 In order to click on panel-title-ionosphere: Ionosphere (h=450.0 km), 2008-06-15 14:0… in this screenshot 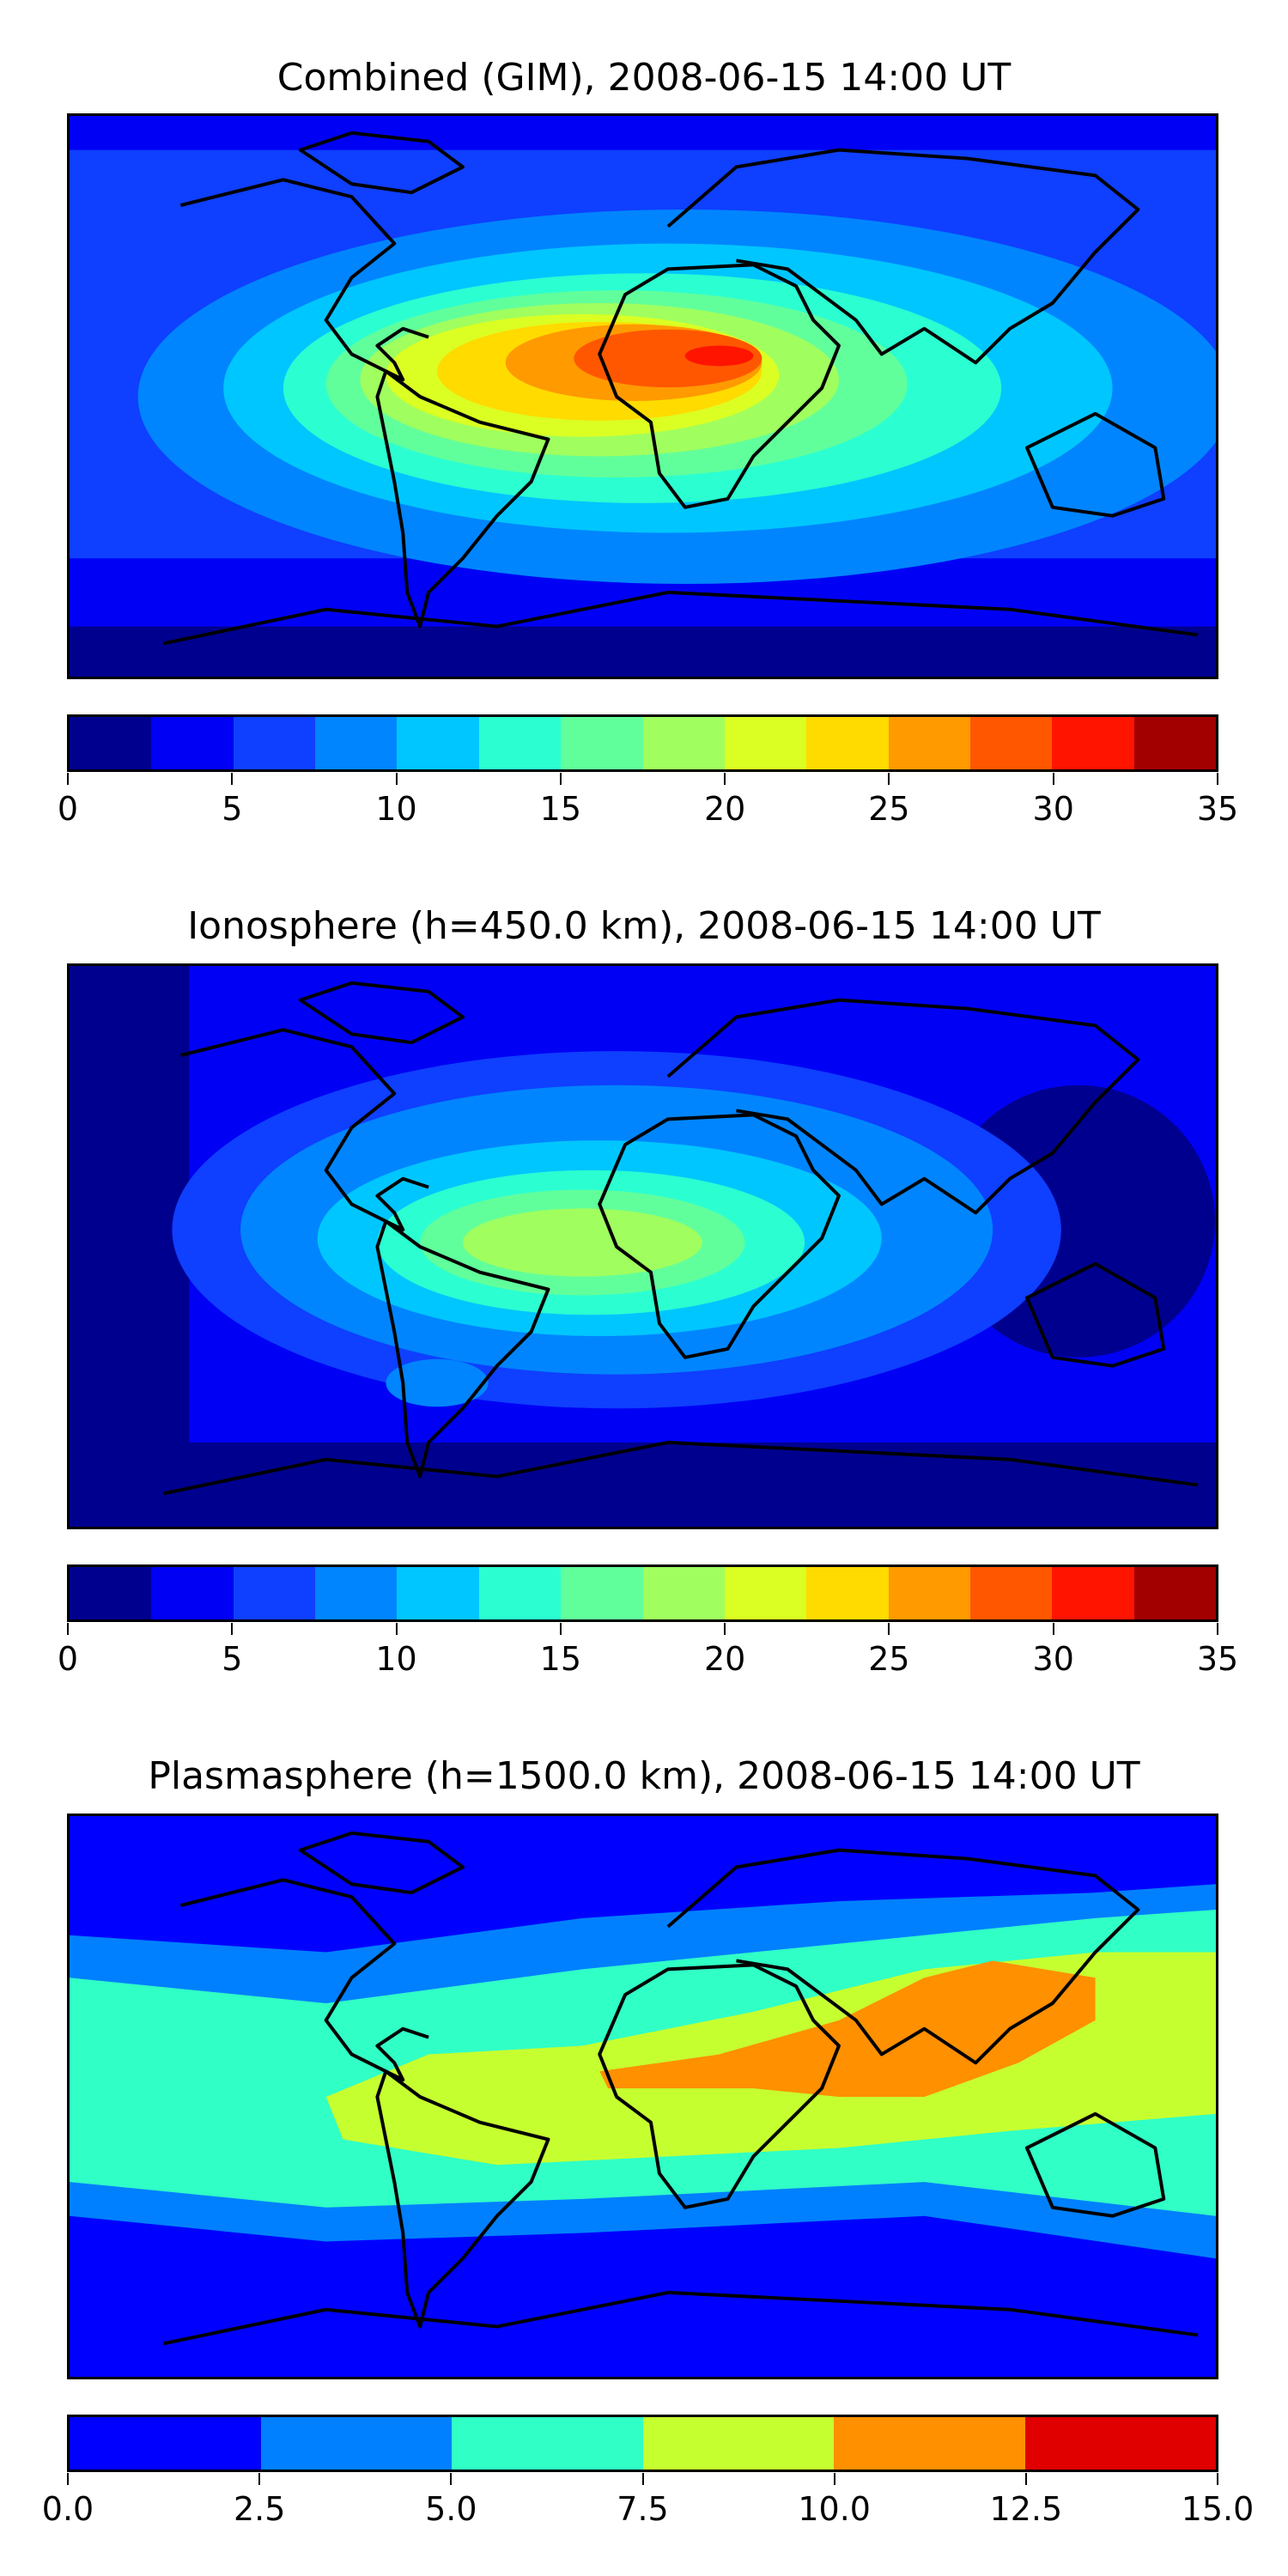, I will do `click(644, 926)`.